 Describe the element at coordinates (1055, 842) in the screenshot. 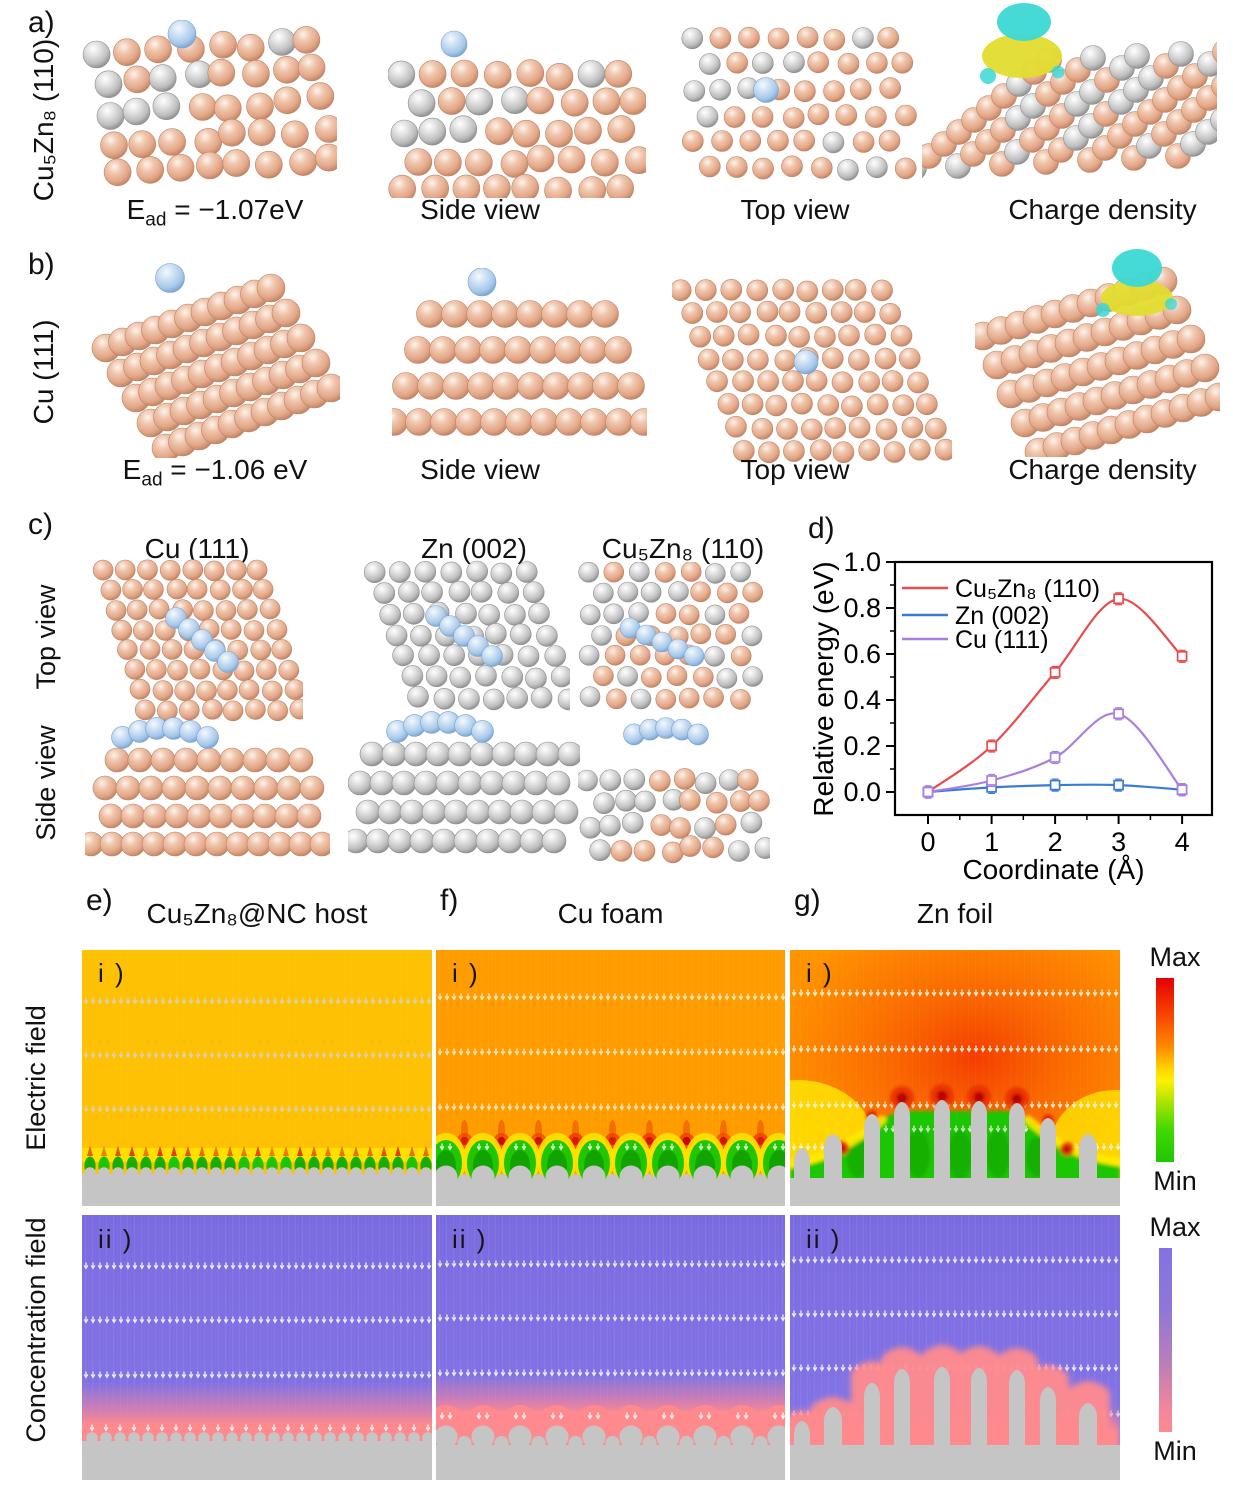

I see `svg-text: 2` at that location.